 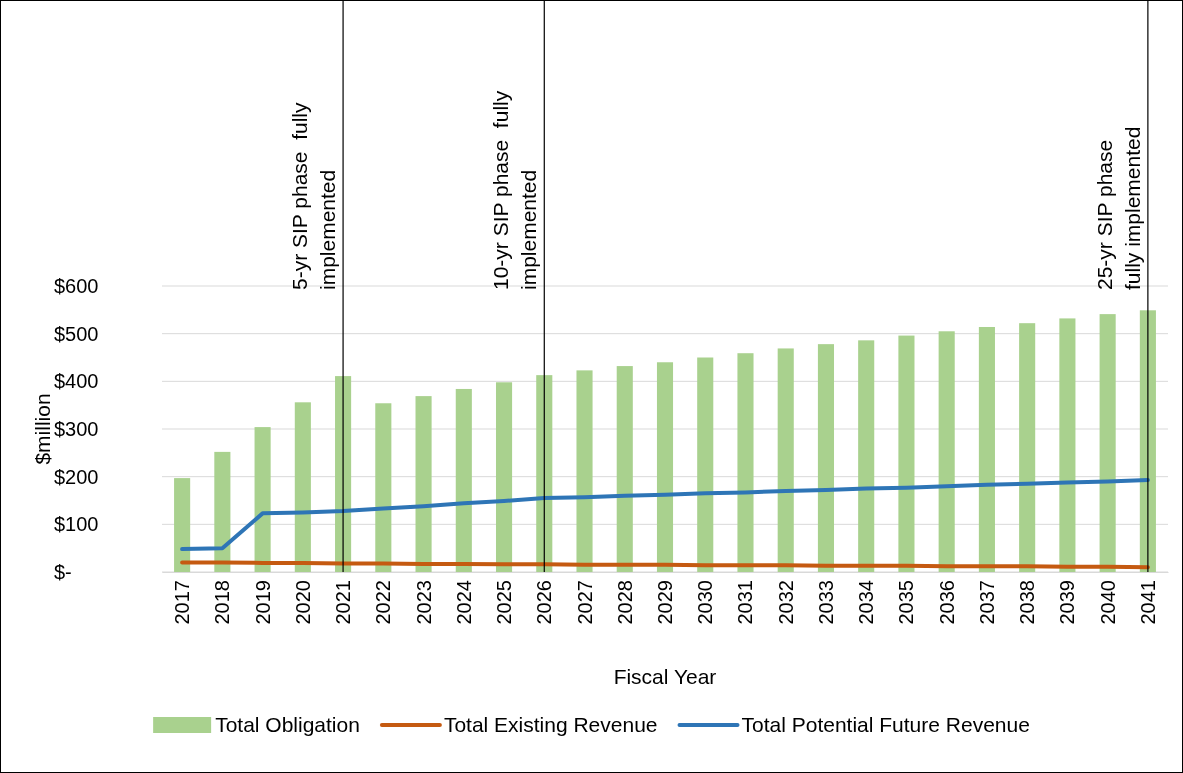 What do you see at coordinates (665, 676) in the screenshot?
I see `x-axis-title: Fiscal Year` at bounding box center [665, 676].